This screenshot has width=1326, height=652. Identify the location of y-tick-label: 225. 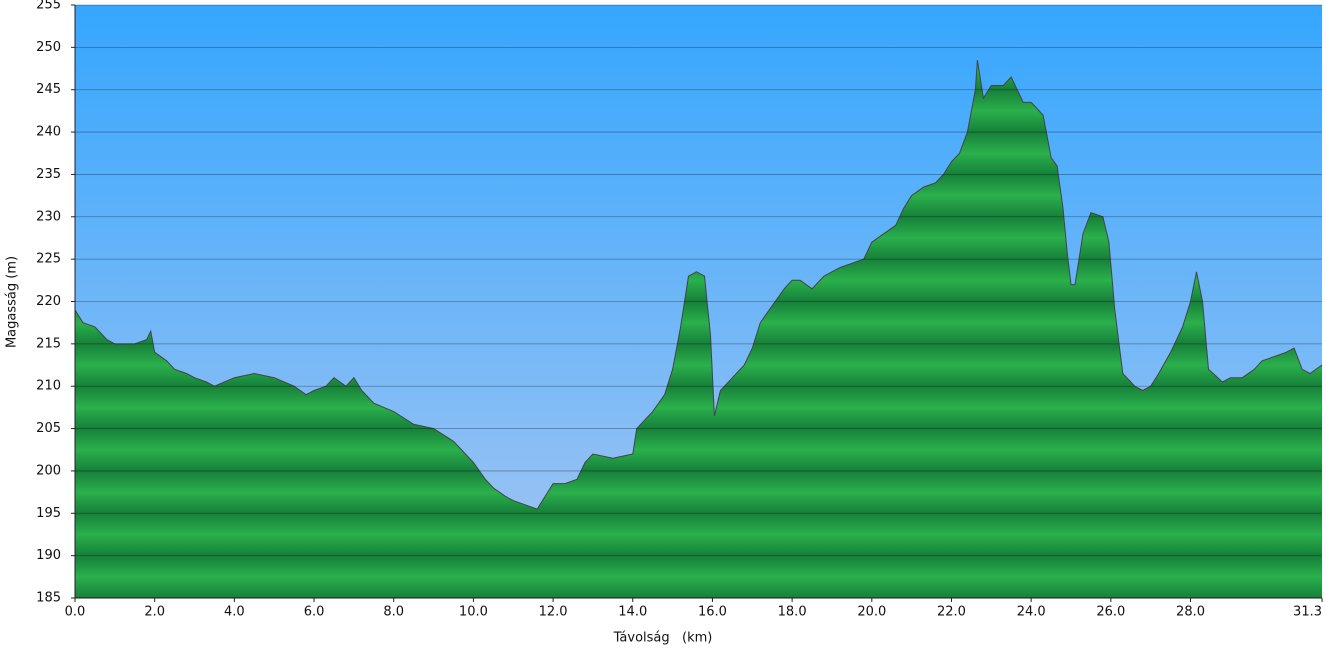
(48, 259).